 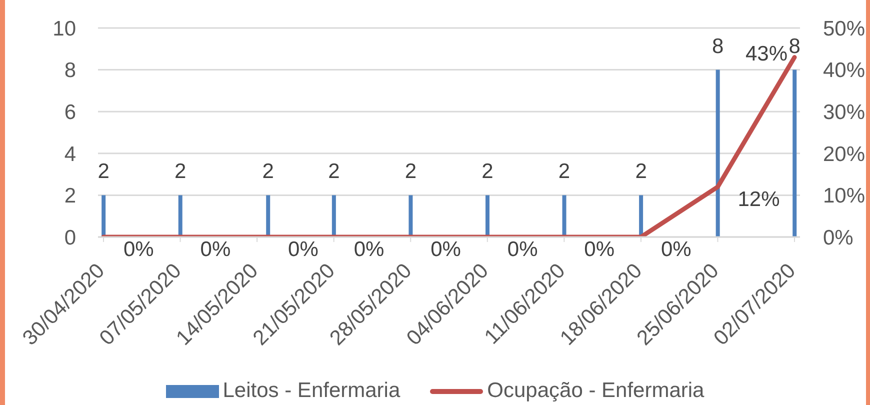 What do you see at coordinates (70, 196) in the screenshot?
I see `y-tick-label: 2` at bounding box center [70, 196].